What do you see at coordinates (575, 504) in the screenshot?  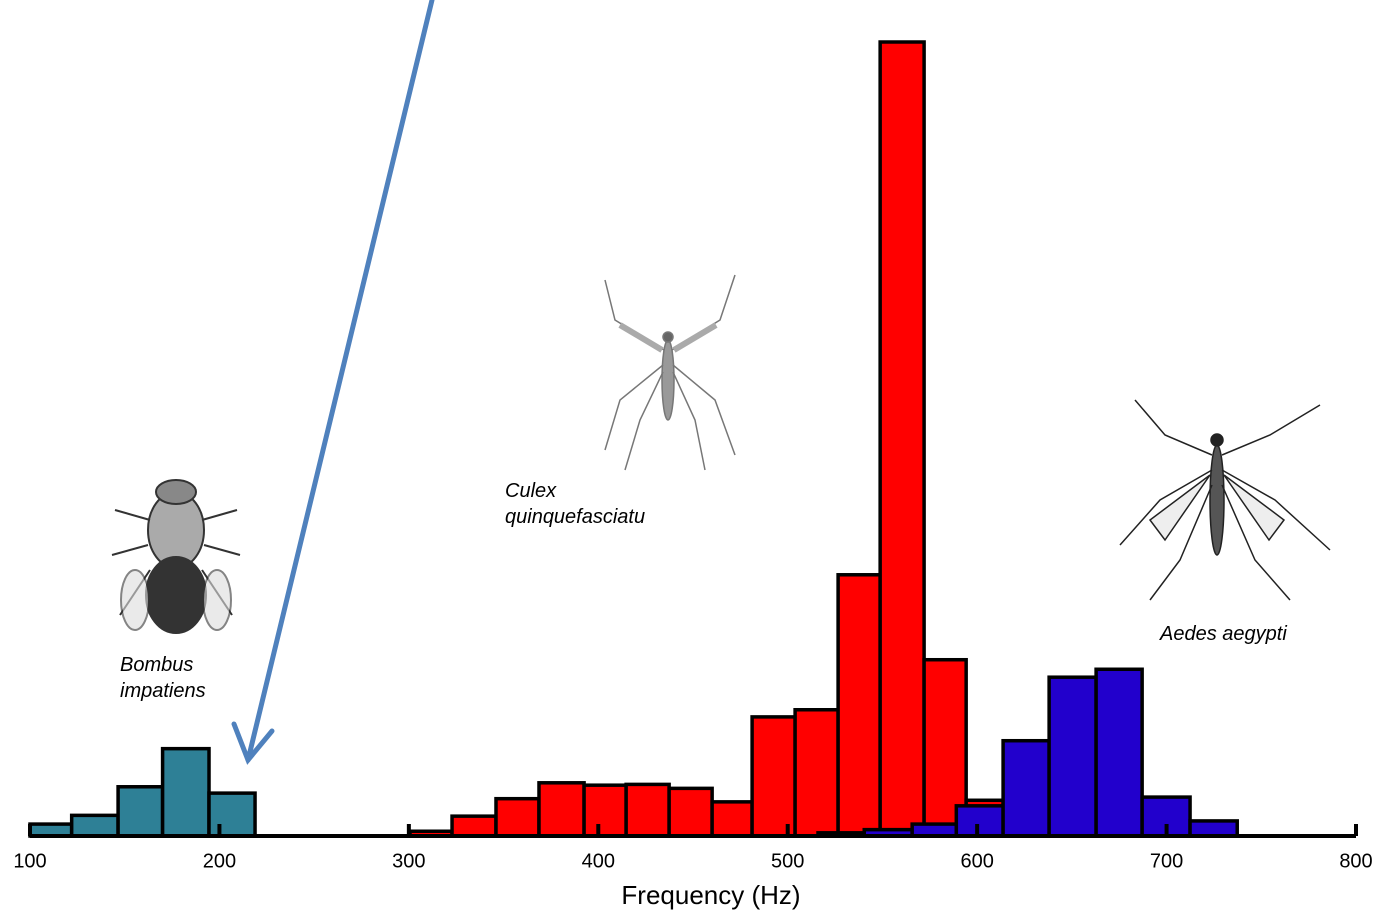 I see `species-label: Culex quinquefasciatu` at bounding box center [575, 504].